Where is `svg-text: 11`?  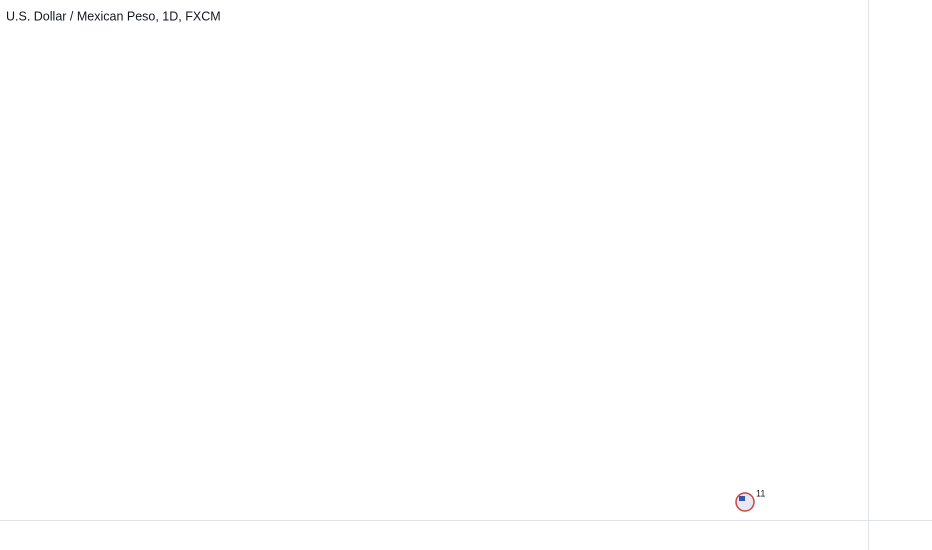 svg-text: 11 is located at coordinates (760, 493).